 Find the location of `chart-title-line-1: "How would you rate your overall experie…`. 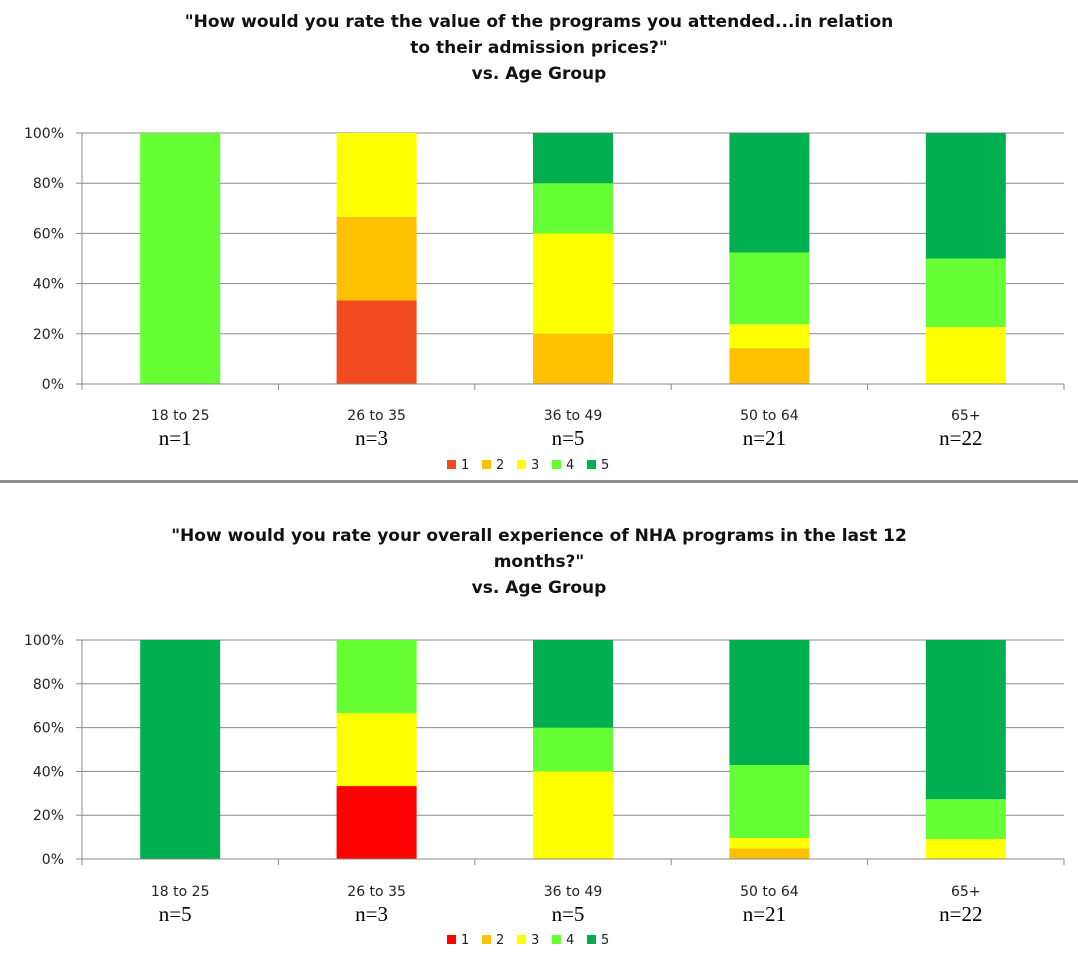

chart-title-line-1: "How would you rate your overall experie… is located at coordinates (539, 536).